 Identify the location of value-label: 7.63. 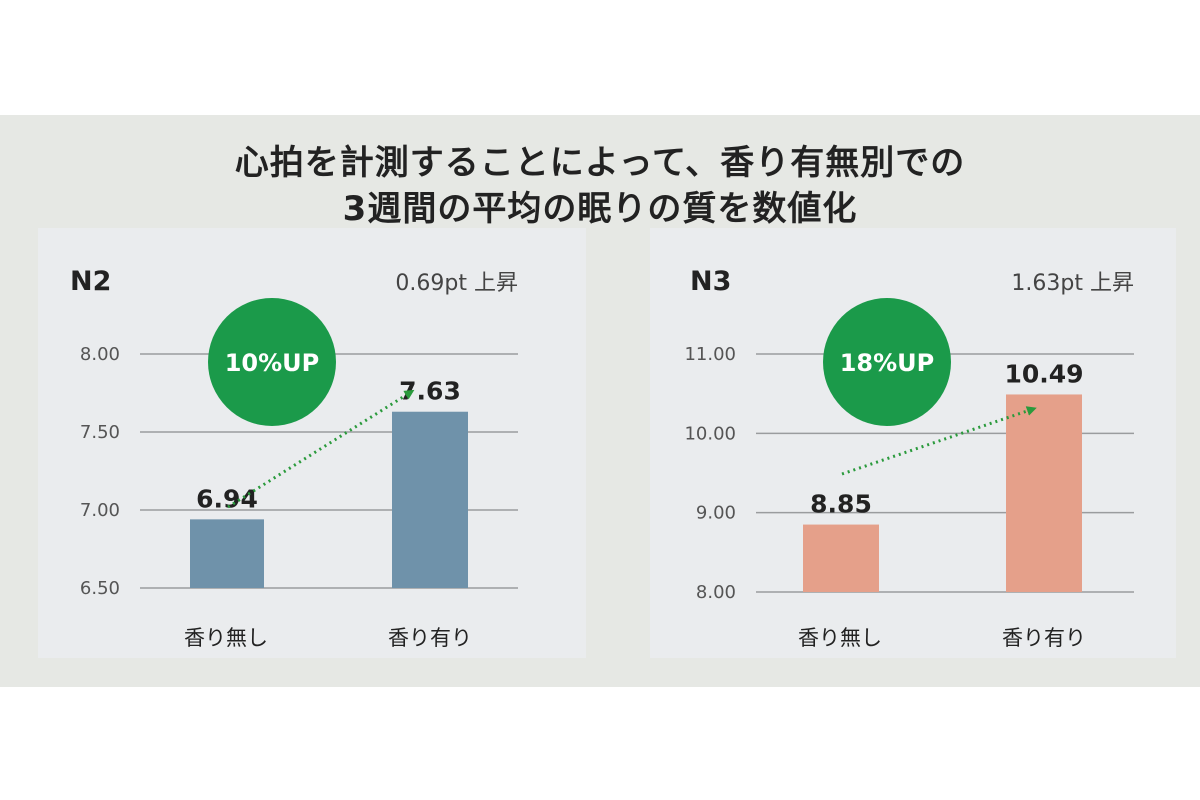
(430, 391).